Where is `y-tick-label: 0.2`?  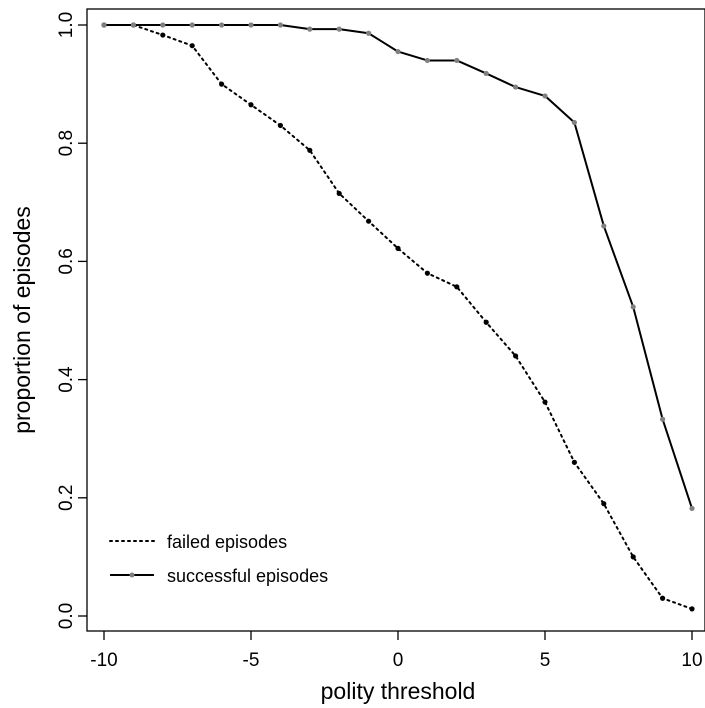
y-tick-label: 0.2 is located at coordinates (66, 498).